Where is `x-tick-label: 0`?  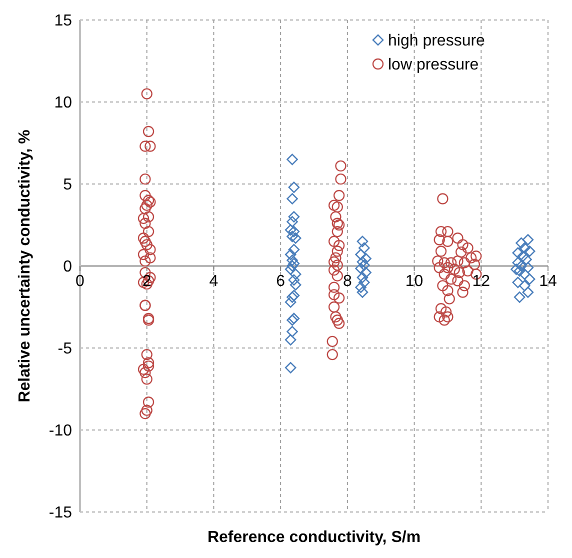
x-tick-label: 0 is located at coordinates (80, 281).